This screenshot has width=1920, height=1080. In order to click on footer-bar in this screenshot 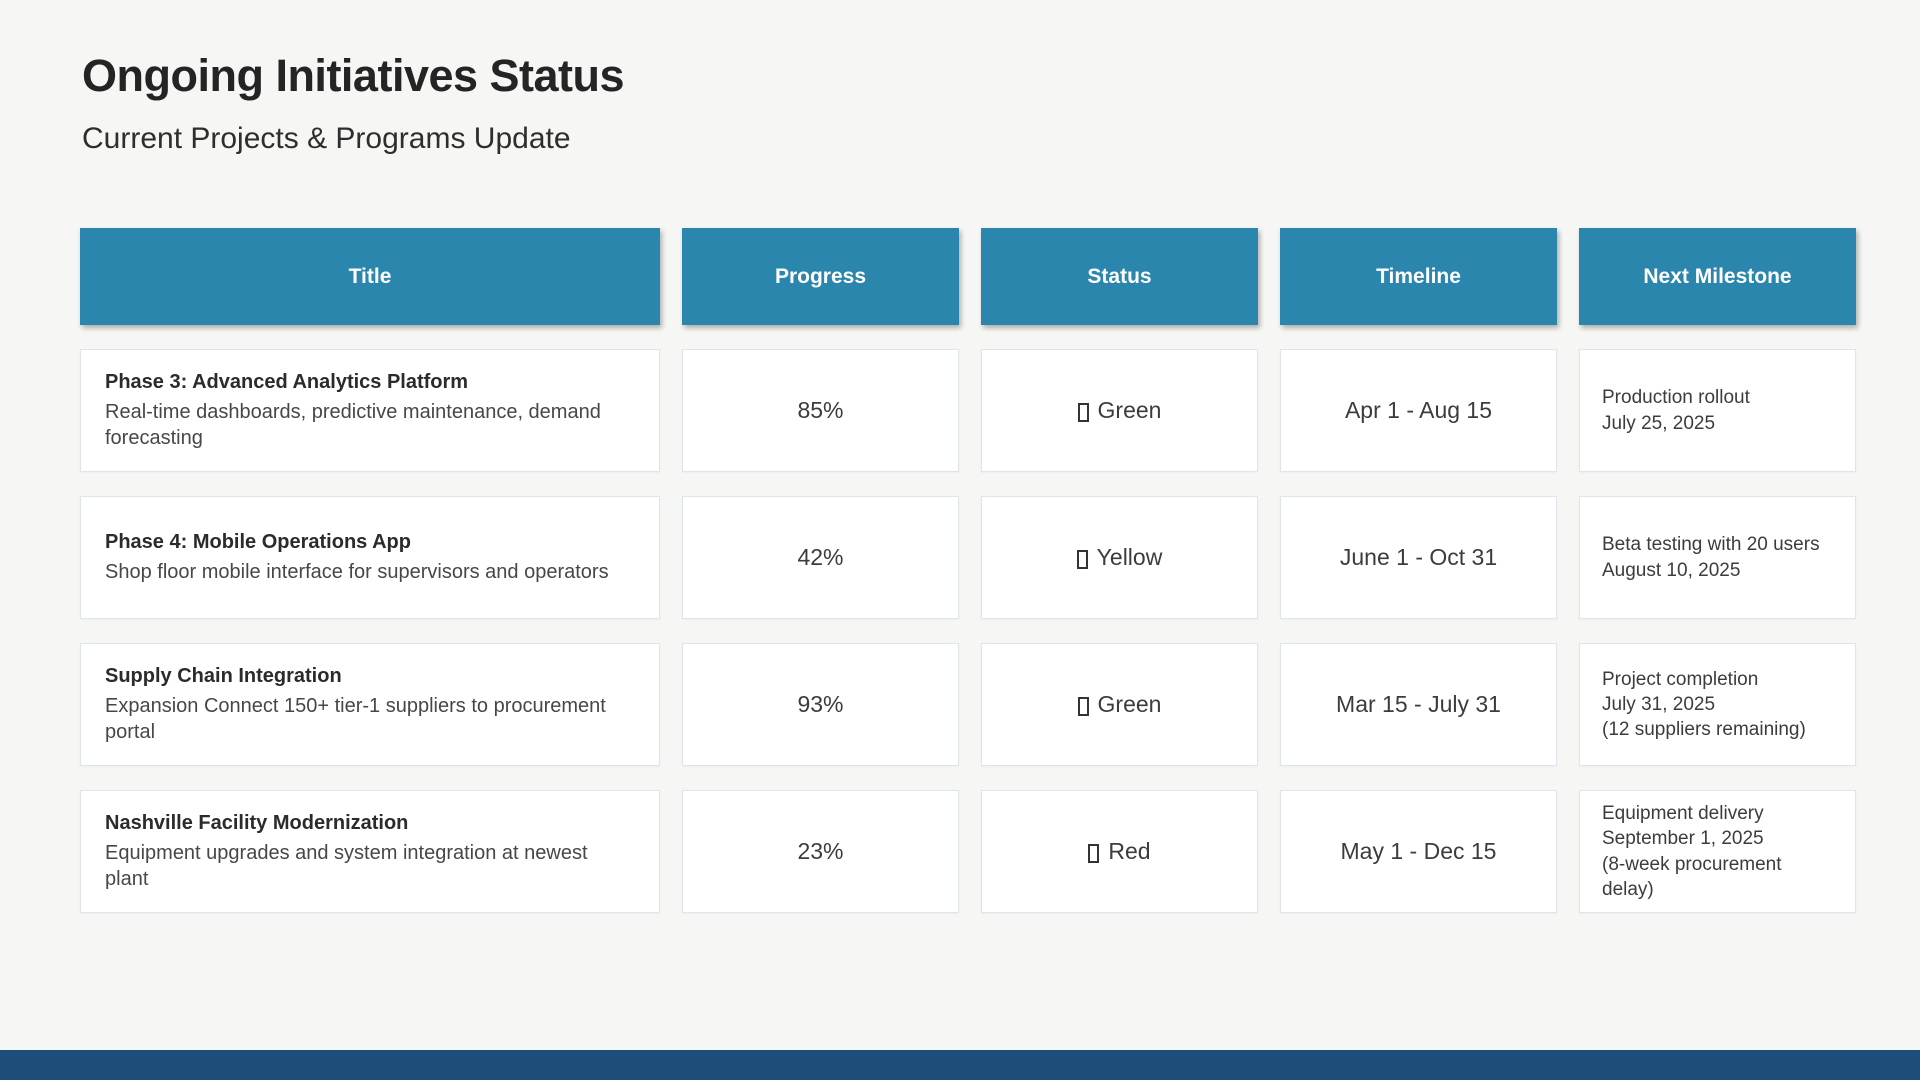, I will do `click(960, 1065)`.